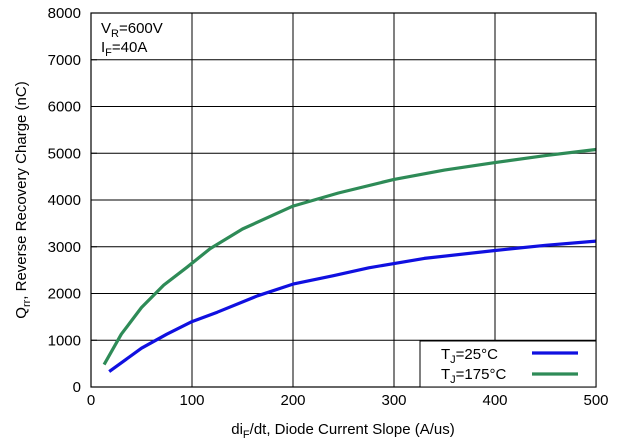 The image size is (621, 444). What do you see at coordinates (64, 200) in the screenshot?
I see `y-tick-label: 4000` at bounding box center [64, 200].